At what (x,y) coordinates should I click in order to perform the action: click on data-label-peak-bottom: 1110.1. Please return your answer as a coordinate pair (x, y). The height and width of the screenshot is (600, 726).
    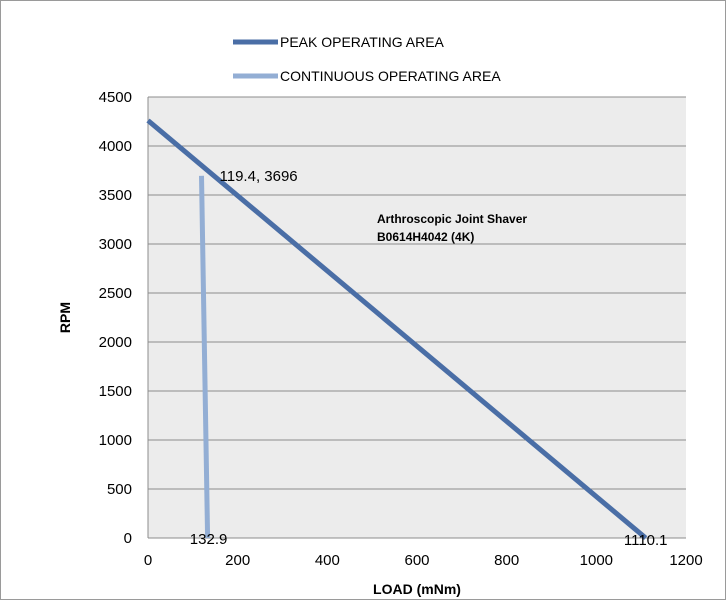
    Looking at the image, I should click on (646, 540).